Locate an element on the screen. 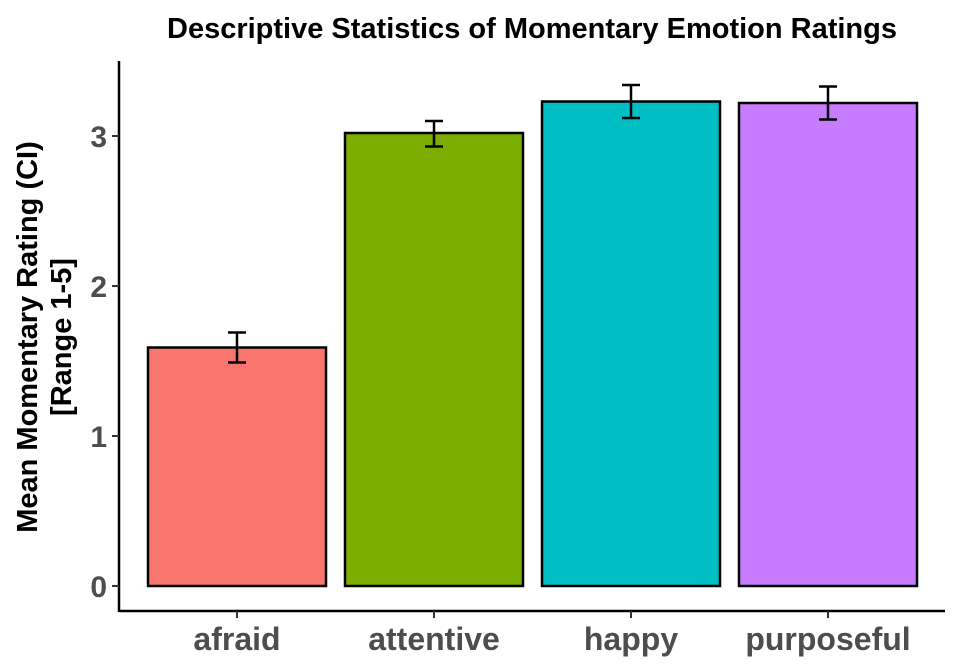 The width and height of the screenshot is (960, 672). bar-attentive is located at coordinates (434, 359).